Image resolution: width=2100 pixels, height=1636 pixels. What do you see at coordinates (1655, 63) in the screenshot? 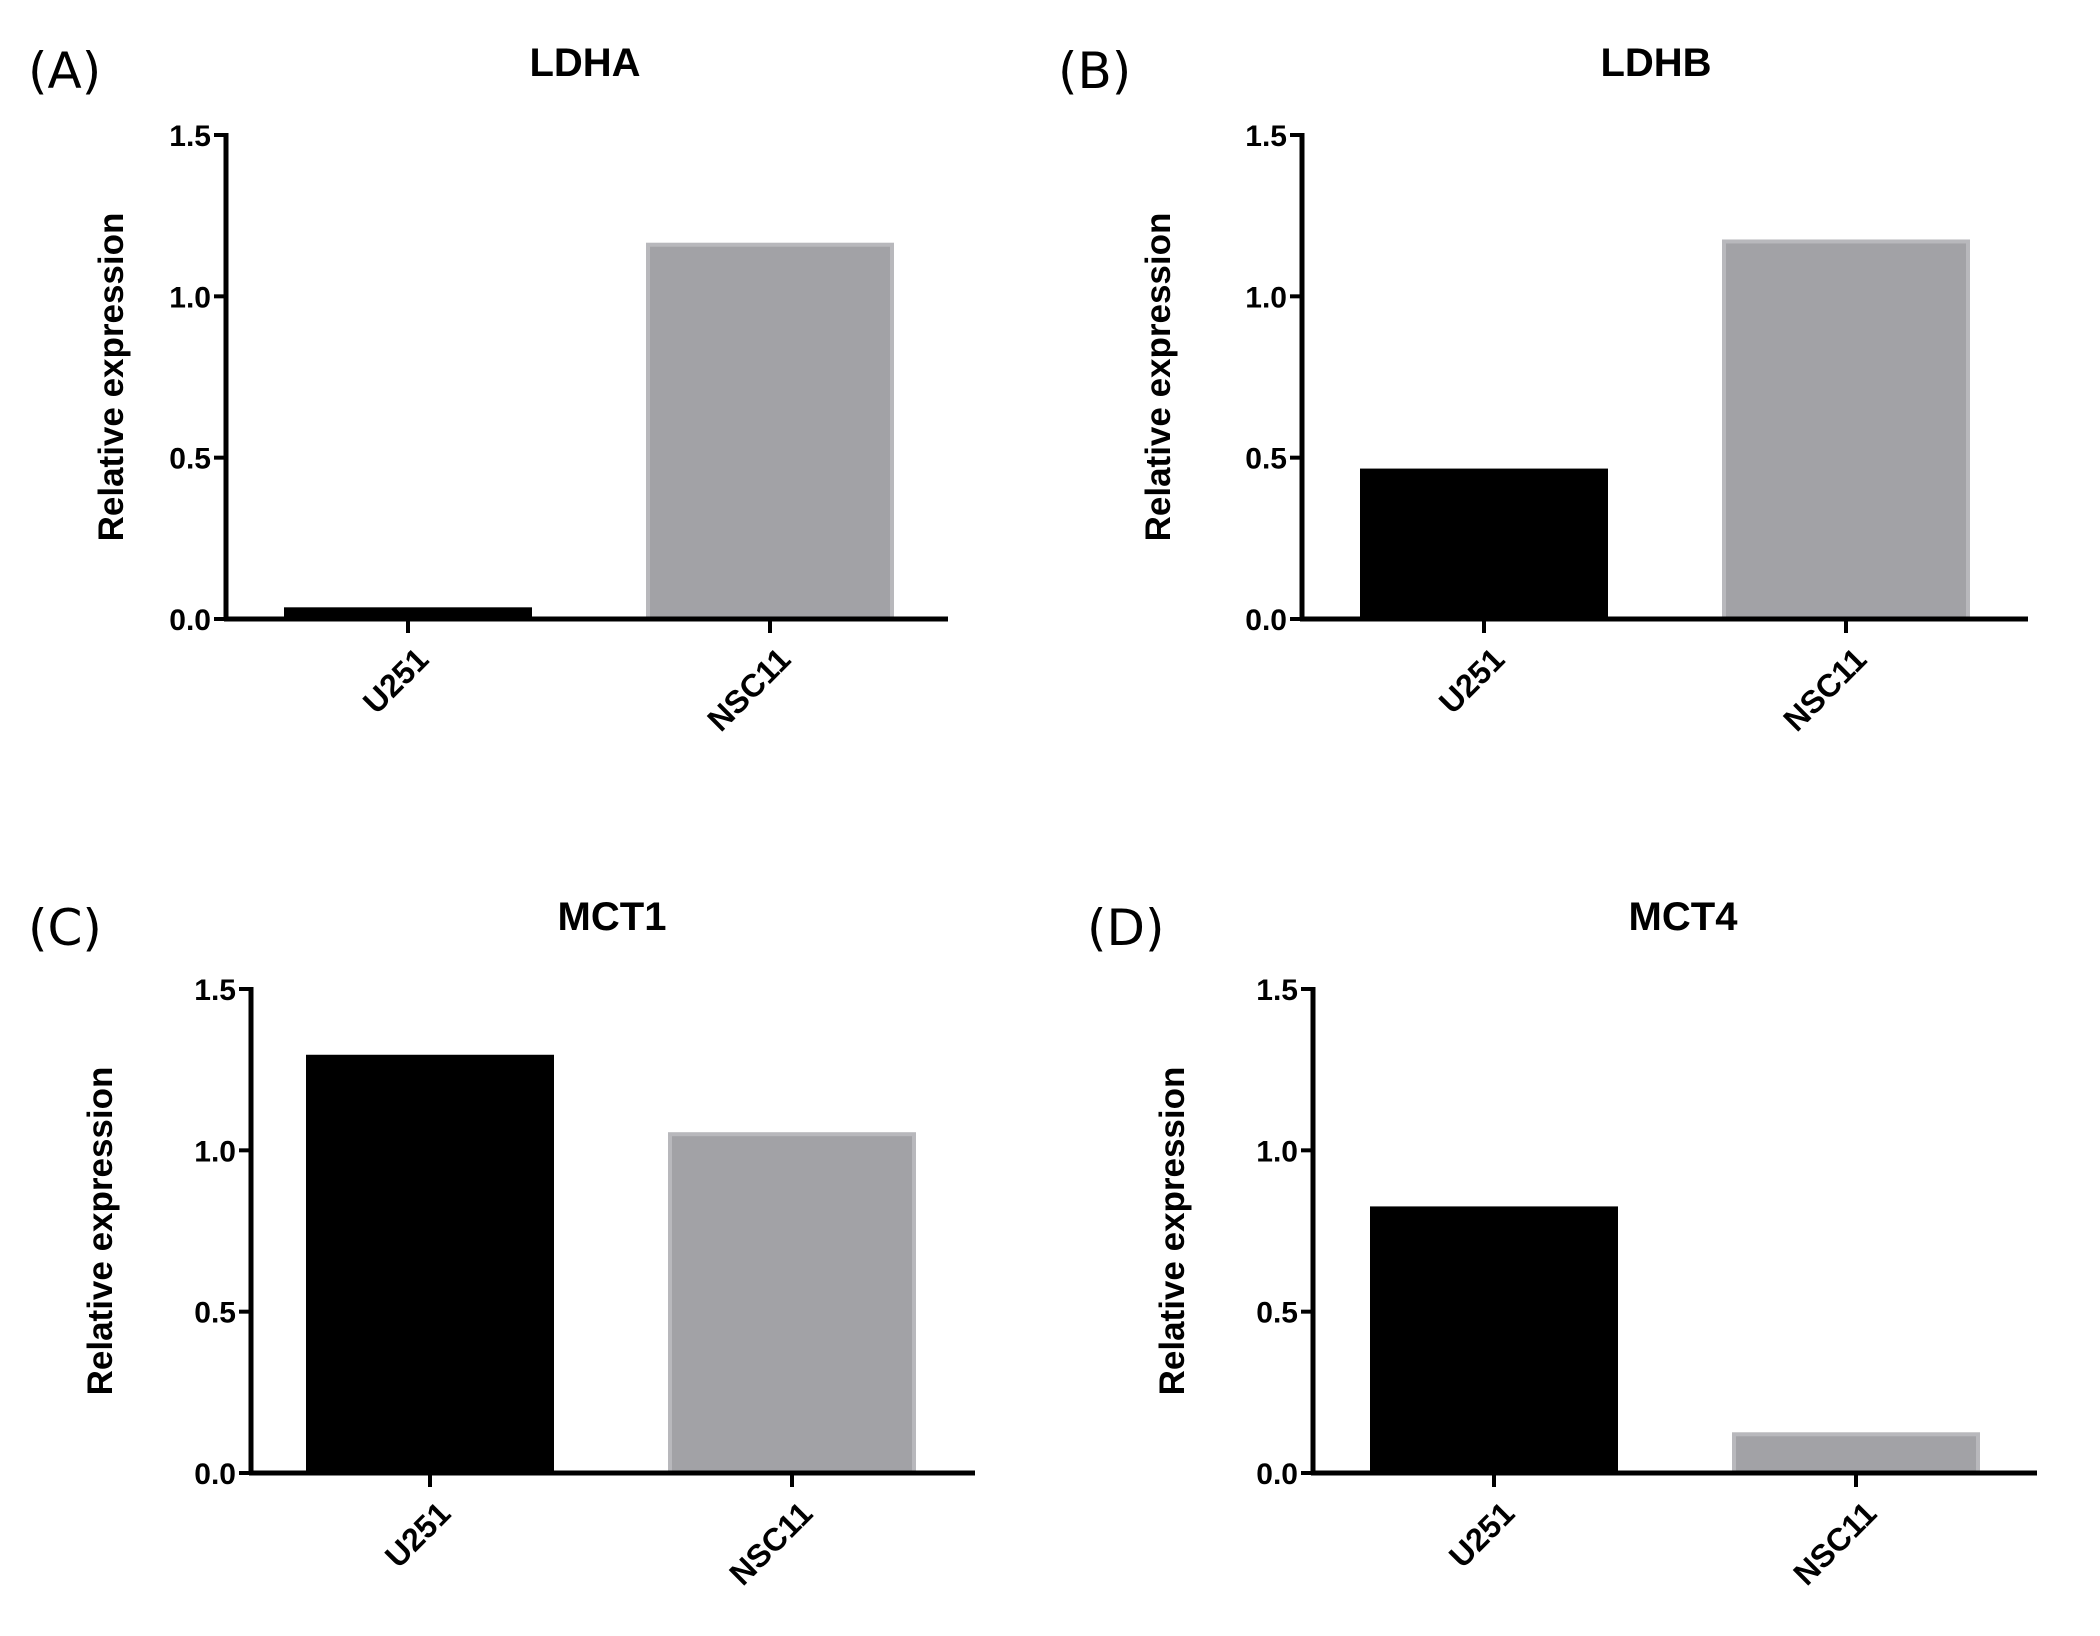
I see `chart-title: LDHB` at bounding box center [1655, 63].